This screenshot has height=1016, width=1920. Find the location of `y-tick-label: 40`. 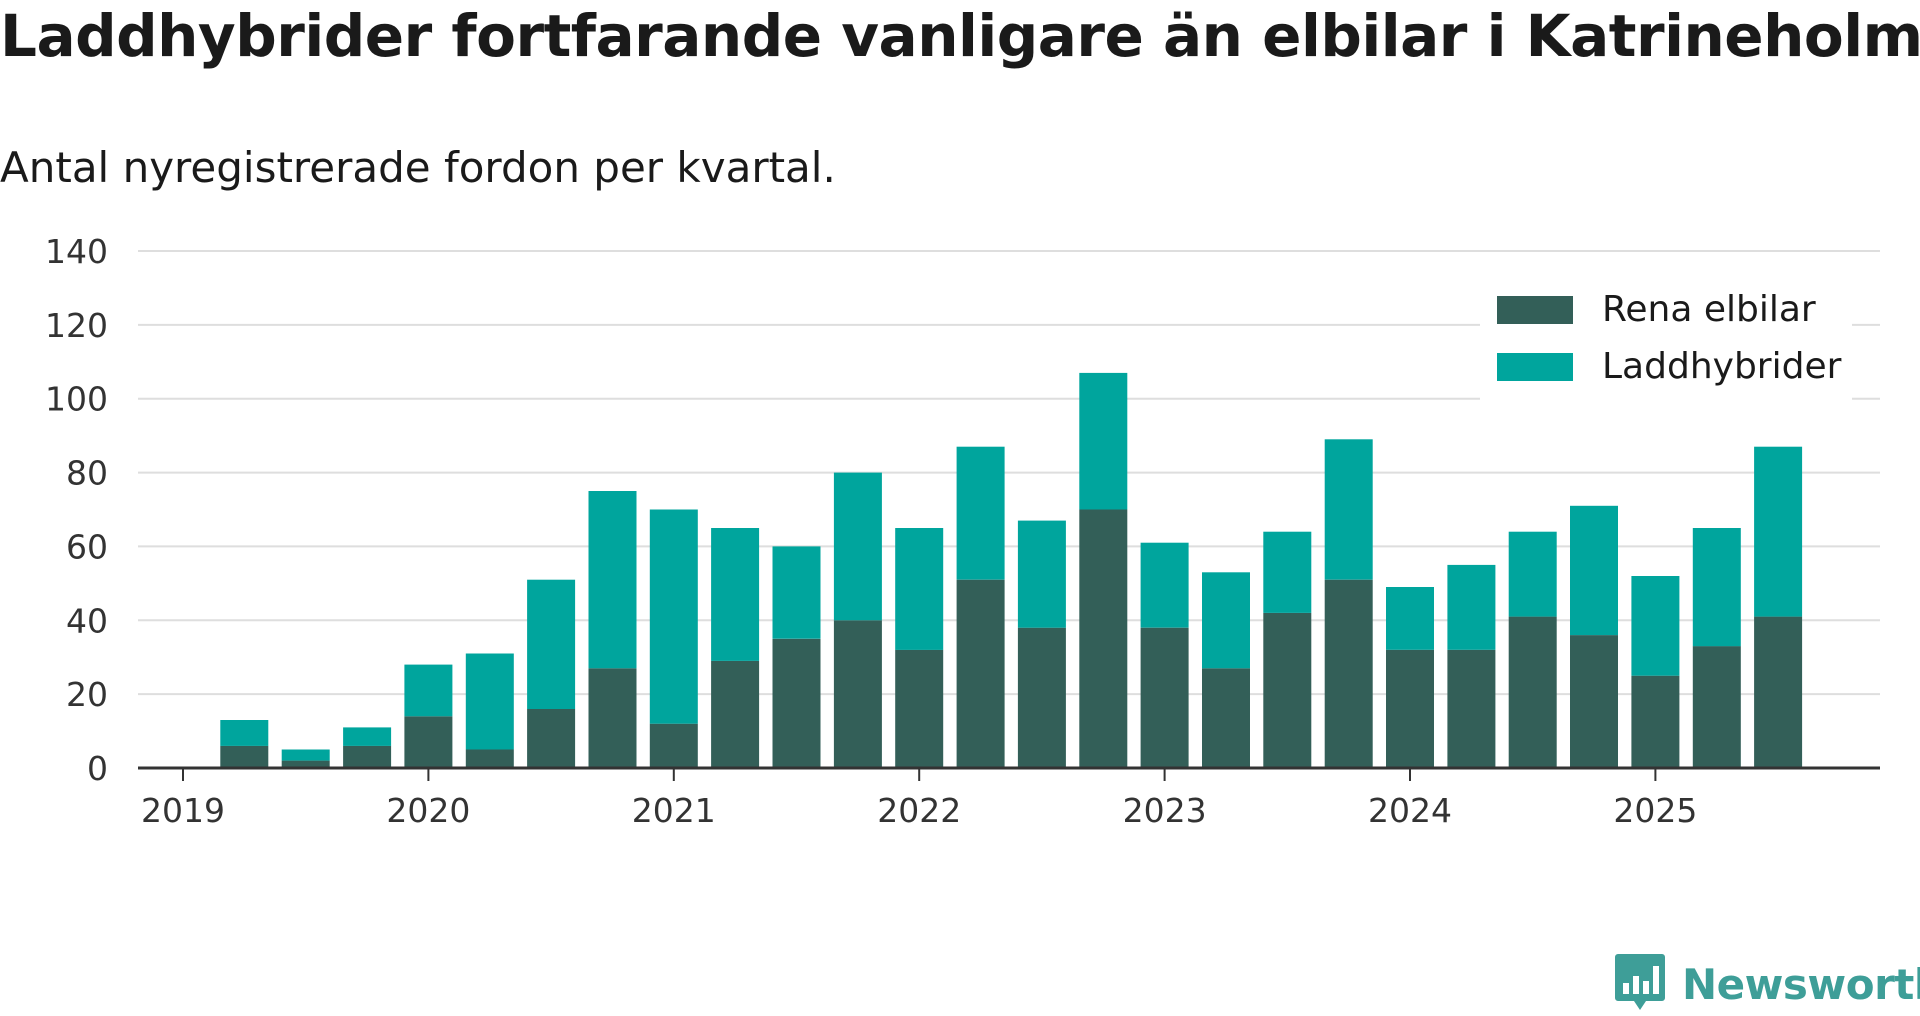

y-tick-label: 40 is located at coordinates (87, 620).